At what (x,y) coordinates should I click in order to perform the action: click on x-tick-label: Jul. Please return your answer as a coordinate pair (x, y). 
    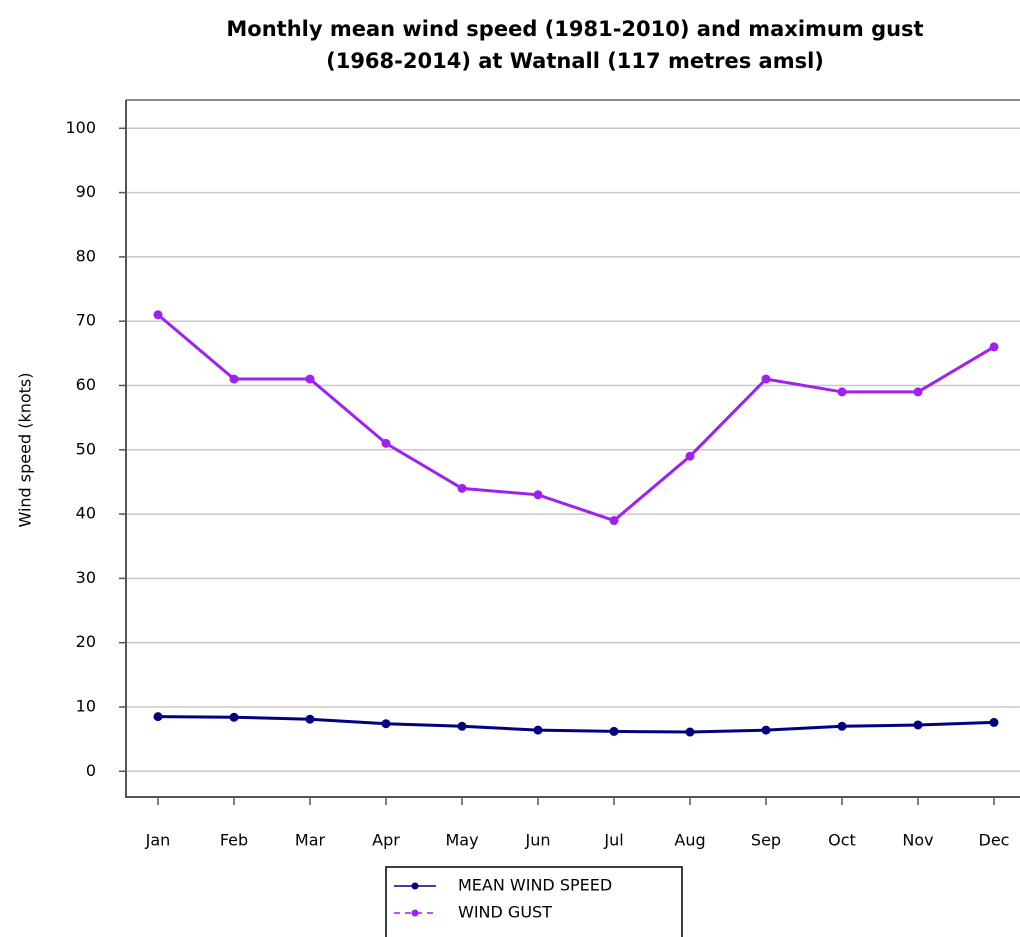
    Looking at the image, I should click on (613, 840).